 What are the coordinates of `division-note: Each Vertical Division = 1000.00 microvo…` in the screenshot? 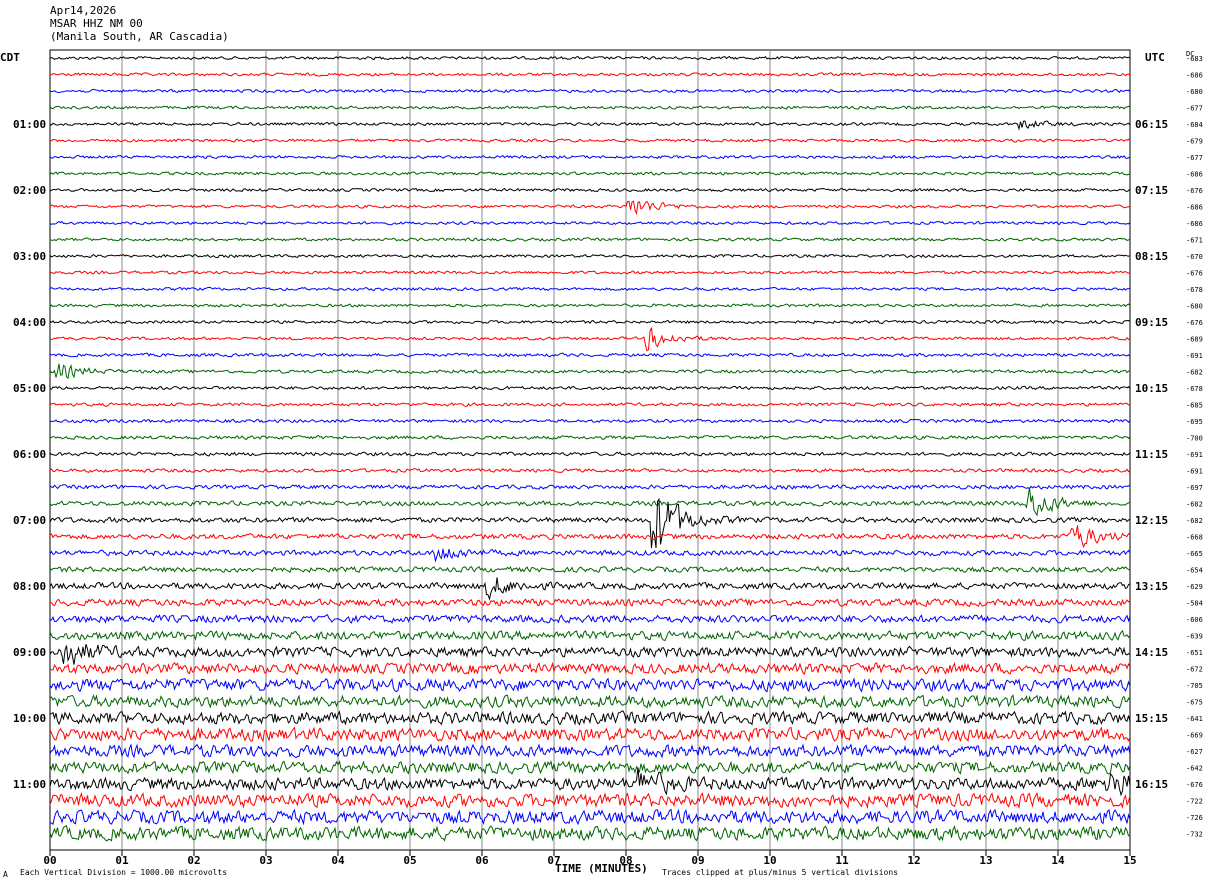 It's located at (124, 872).